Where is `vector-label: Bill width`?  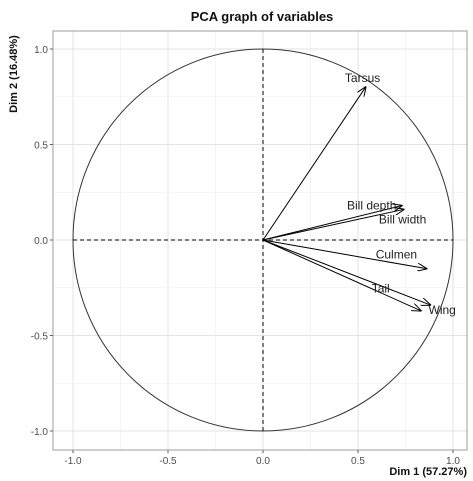 vector-label: Bill width is located at coordinates (402, 219).